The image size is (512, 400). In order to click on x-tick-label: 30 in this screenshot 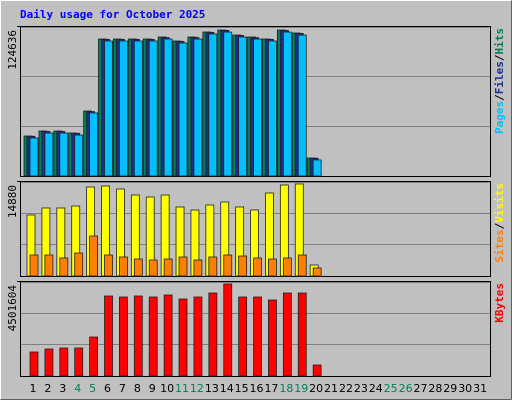, I will do `click(465, 388)`.